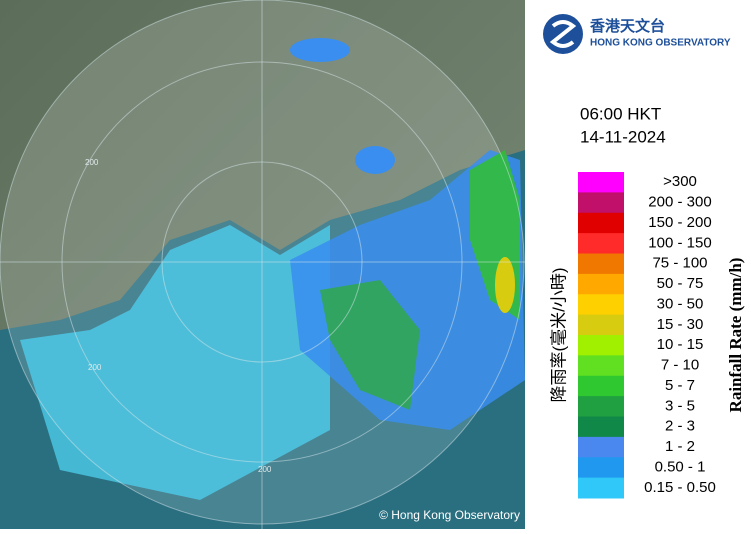 Image resolution: width=751 pixels, height=534 pixels. Describe the element at coordinates (370, 345) in the screenshot. I see `moderate-rain` at that location.